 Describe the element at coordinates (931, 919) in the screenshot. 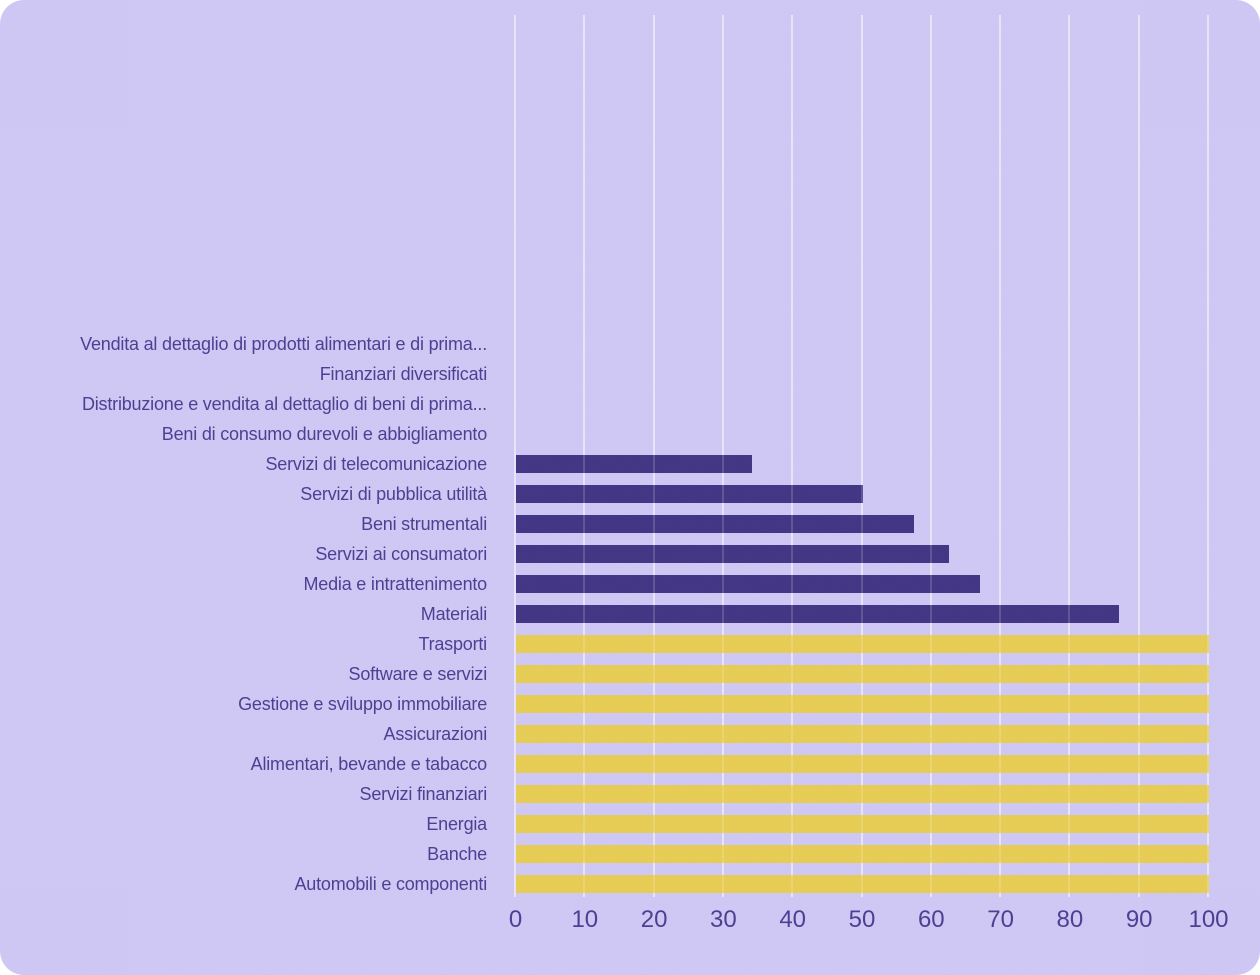

I see `x-axis-tick-label: 60` at that location.